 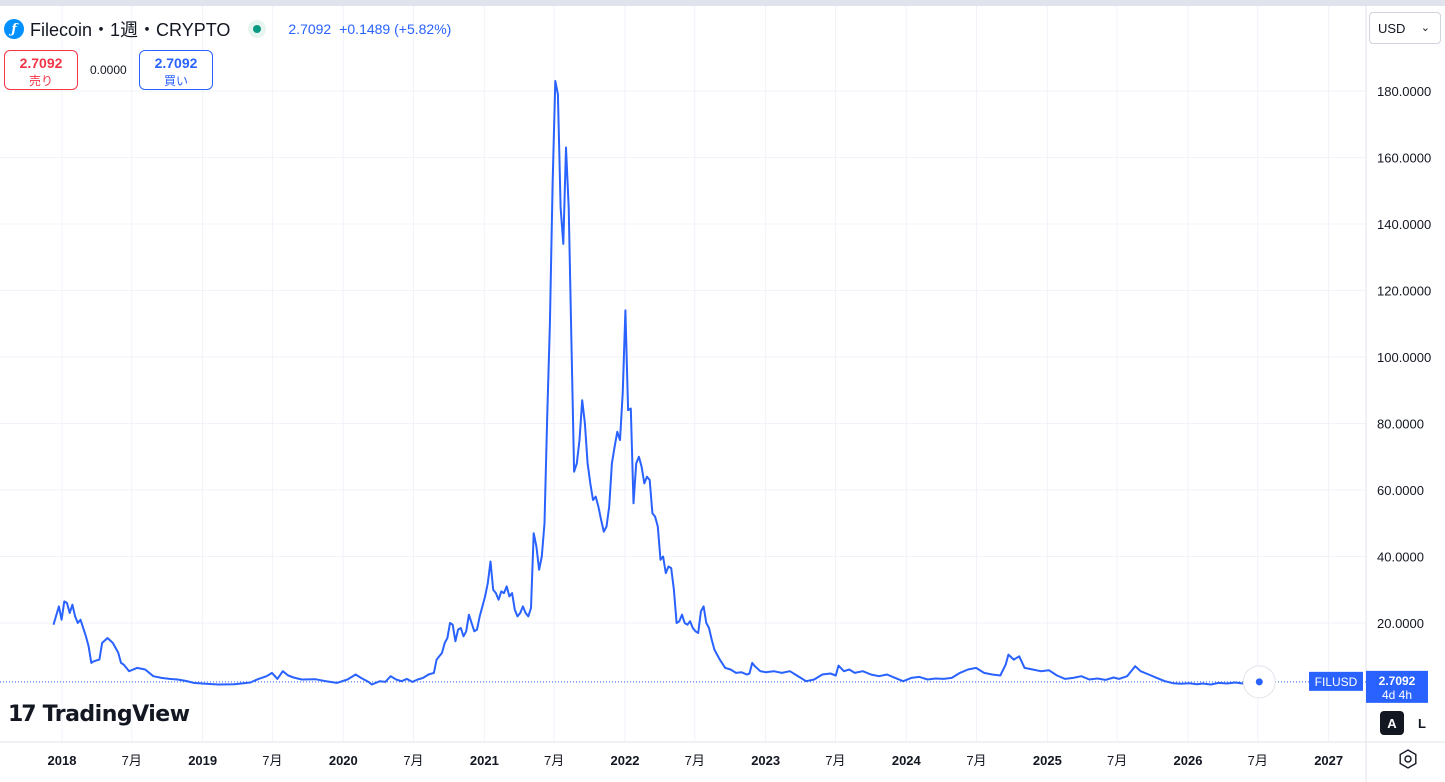 I want to click on sell-label: 売り, so click(x=40, y=81).